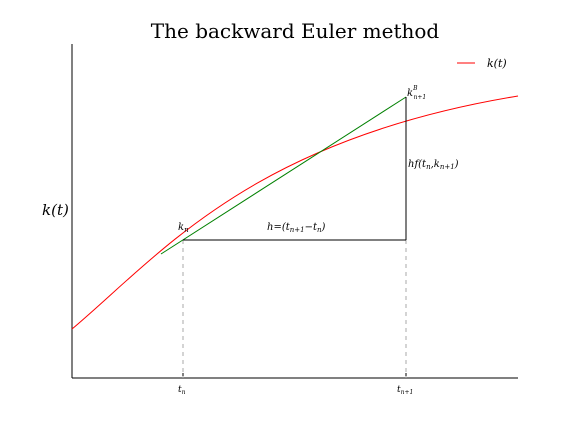  Describe the element at coordinates (497, 63) in the screenshot. I see `legend-label: k(t)` at that location.